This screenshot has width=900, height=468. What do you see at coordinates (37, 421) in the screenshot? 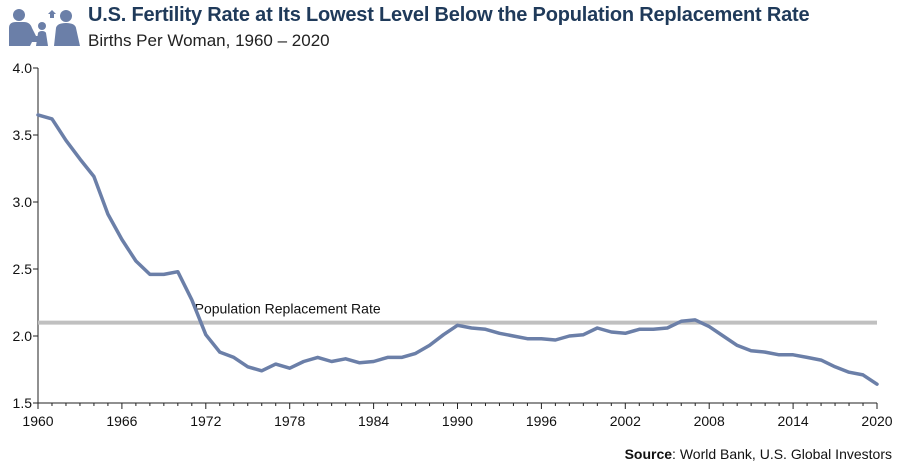
I see `x-tick-label: 1960` at bounding box center [37, 421].